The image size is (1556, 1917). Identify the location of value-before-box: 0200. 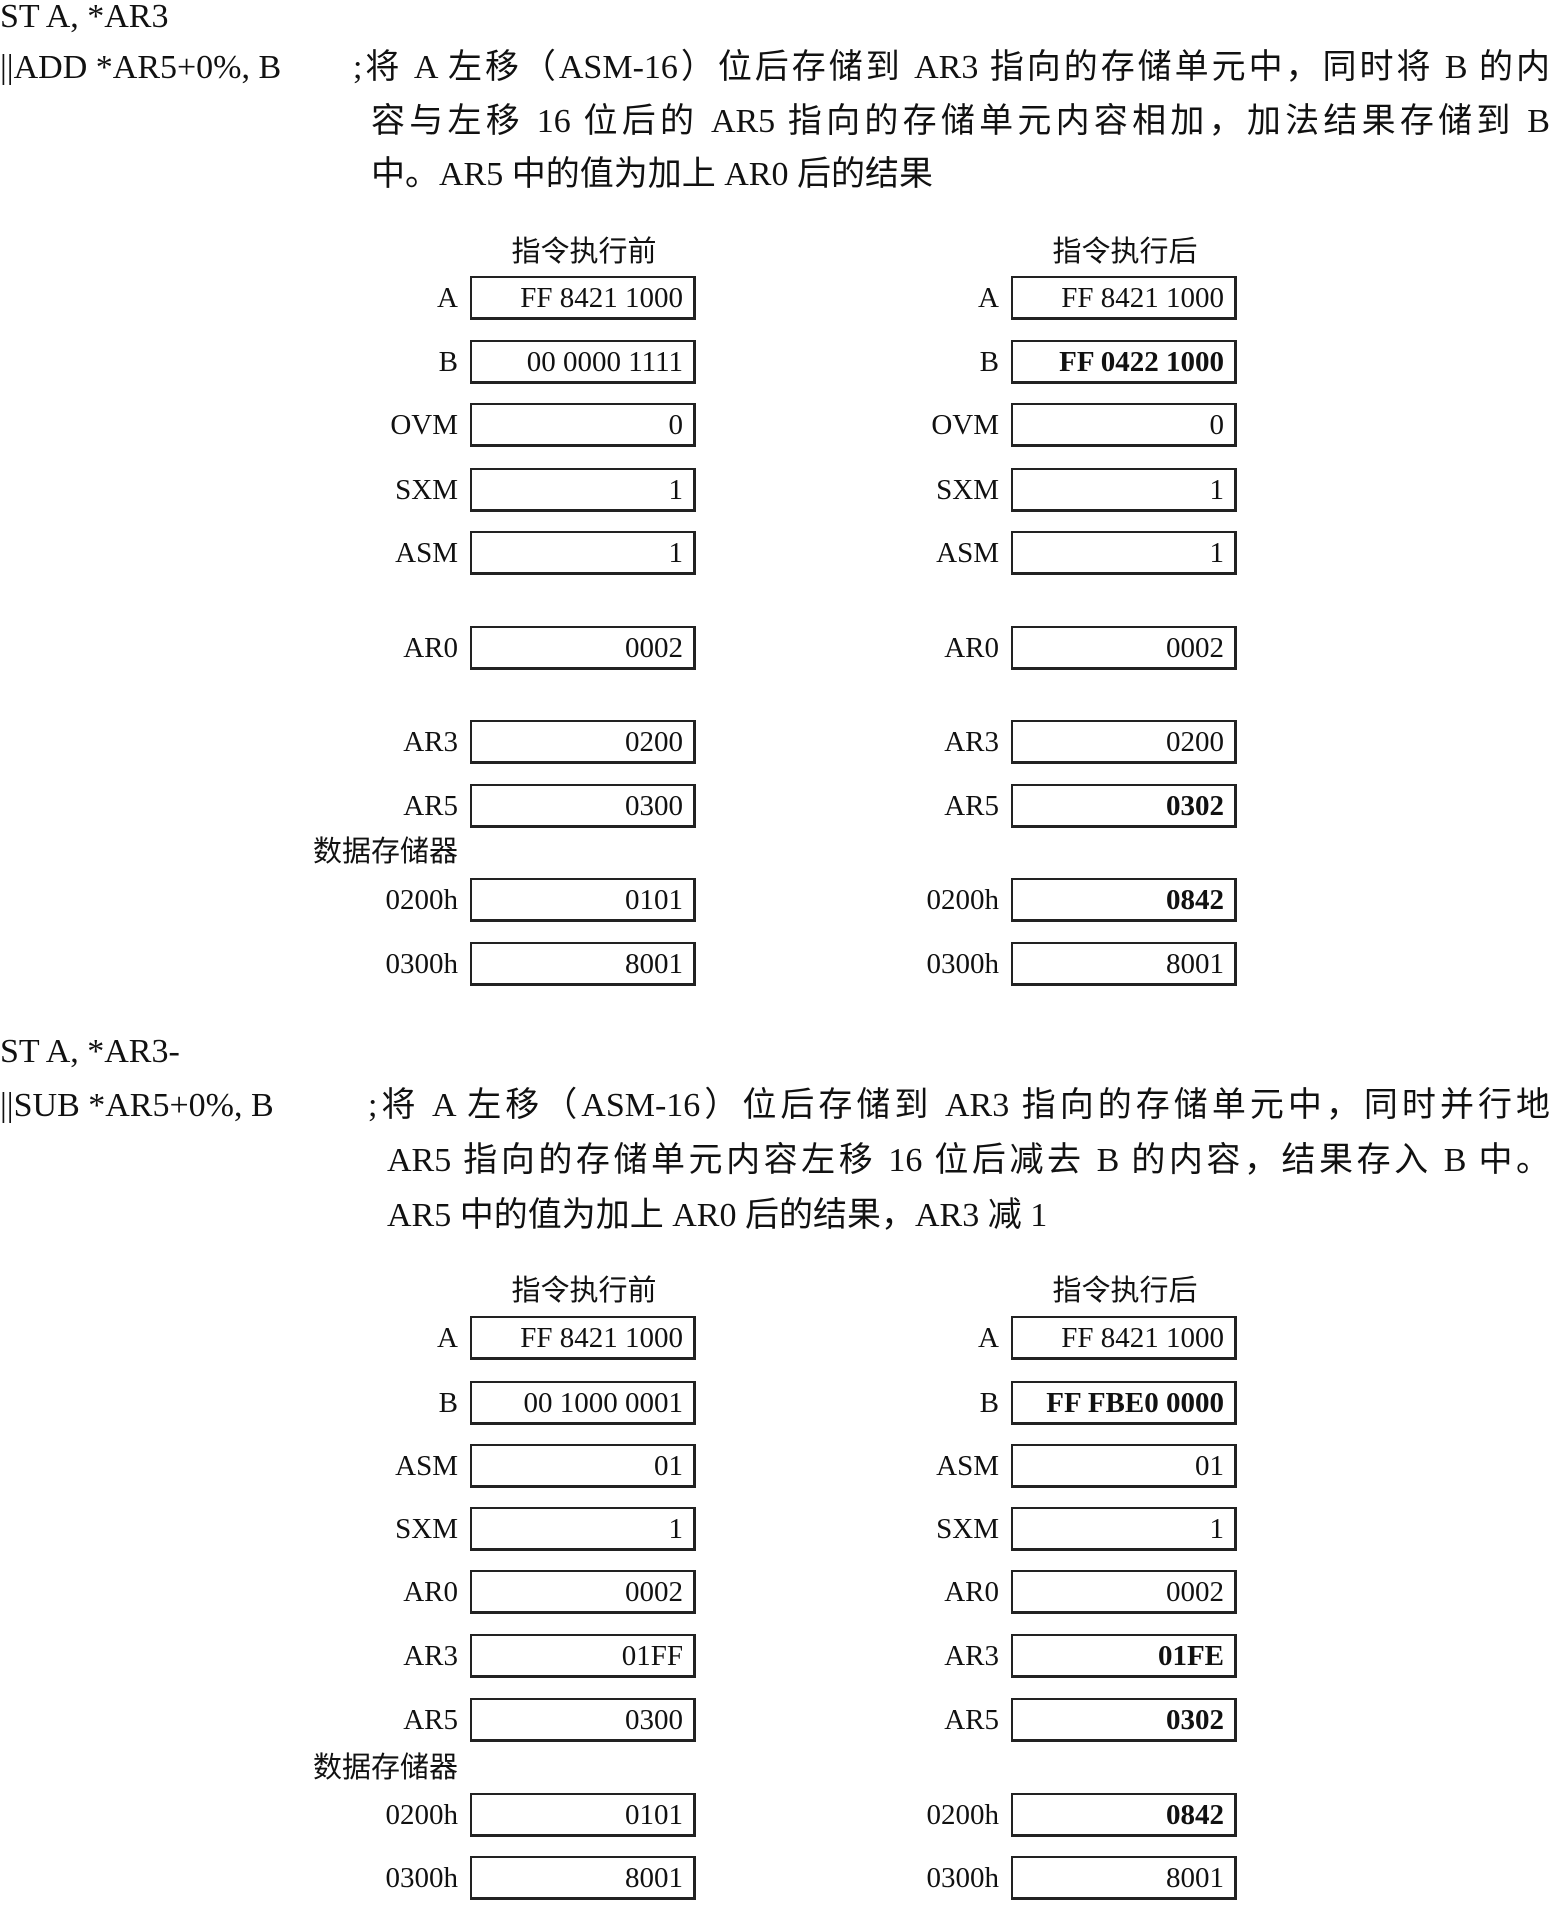
(583, 742).